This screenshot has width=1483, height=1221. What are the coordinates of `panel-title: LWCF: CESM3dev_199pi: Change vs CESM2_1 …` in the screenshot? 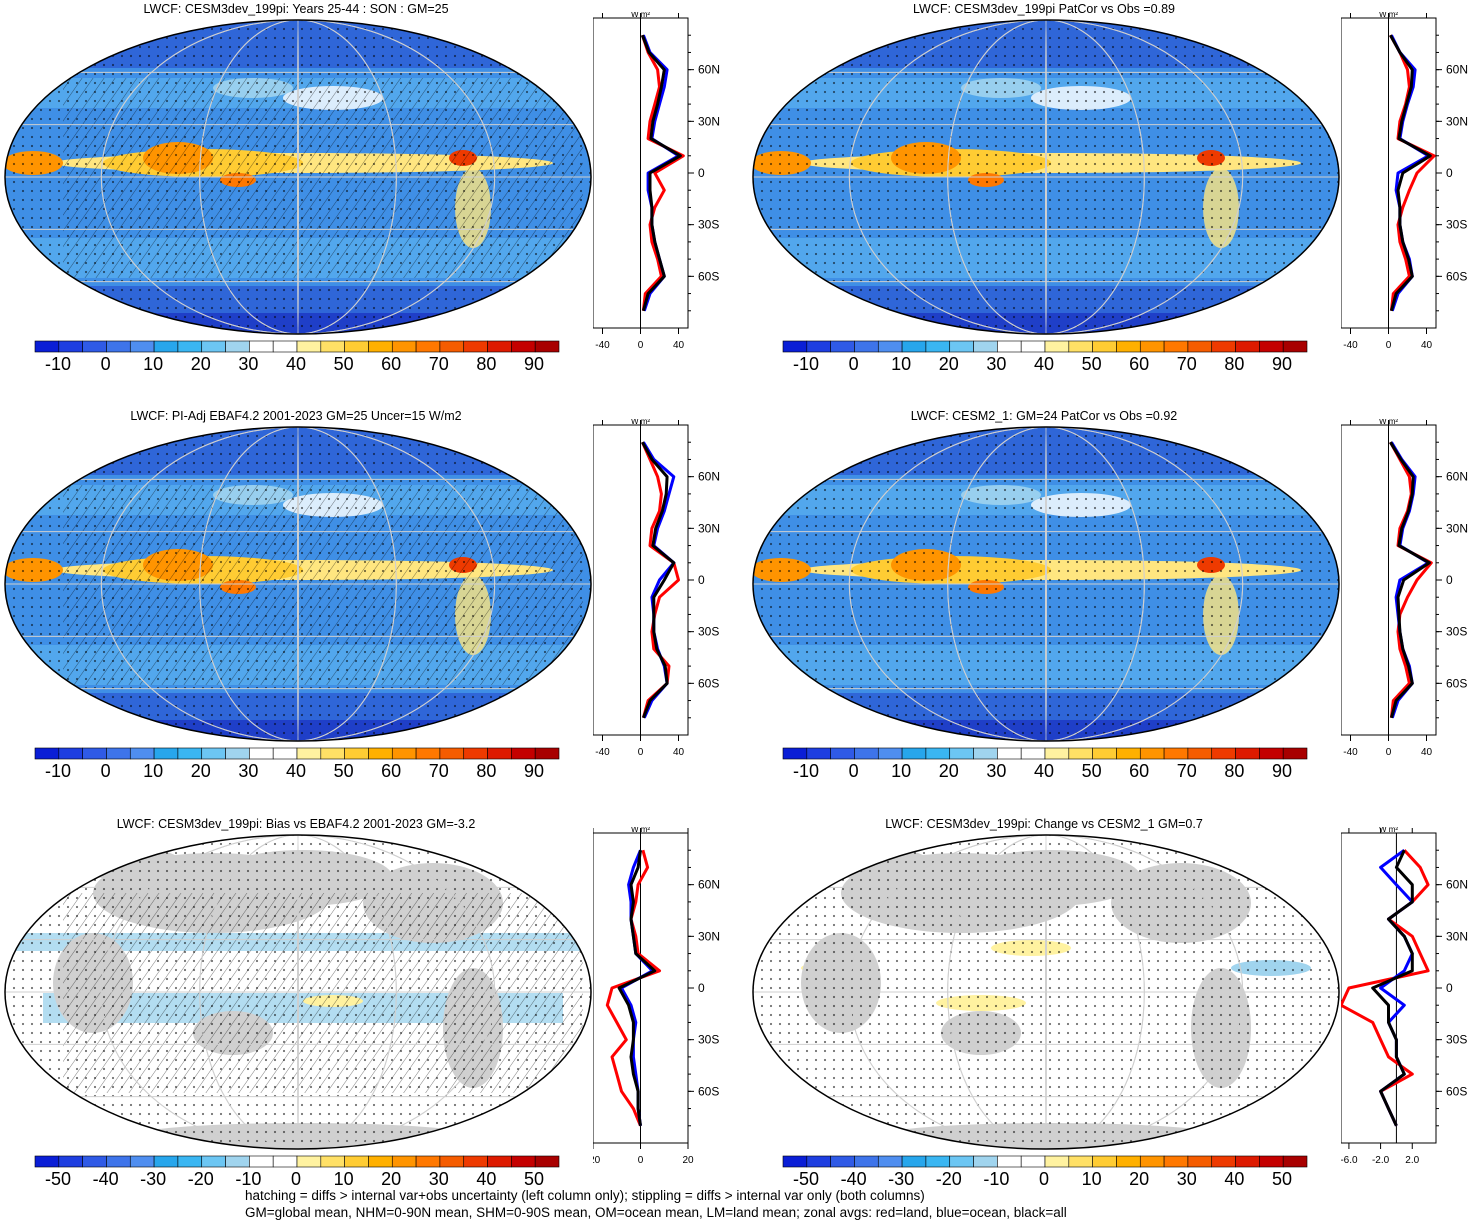 It's located at (1044, 824).